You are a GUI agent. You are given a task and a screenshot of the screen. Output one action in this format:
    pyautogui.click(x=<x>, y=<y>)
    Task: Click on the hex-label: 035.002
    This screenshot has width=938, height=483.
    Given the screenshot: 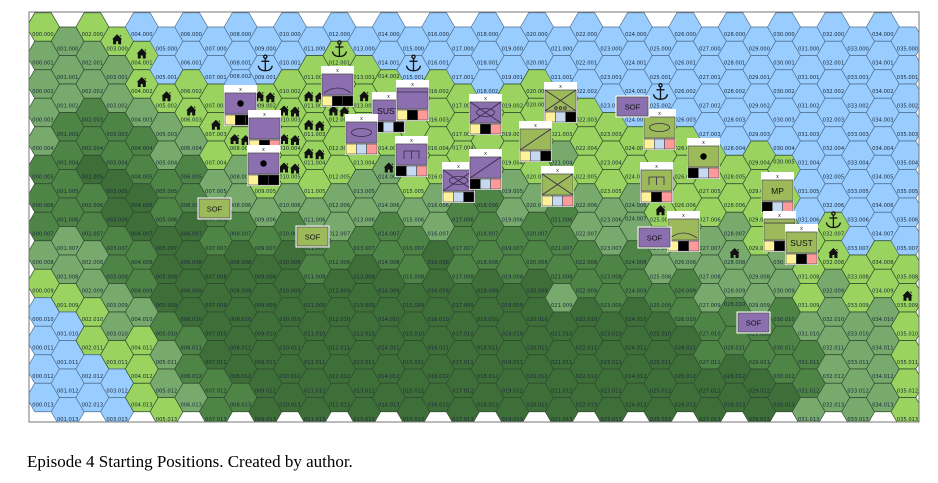 What is the action you would take?
    pyautogui.click(x=907, y=106)
    